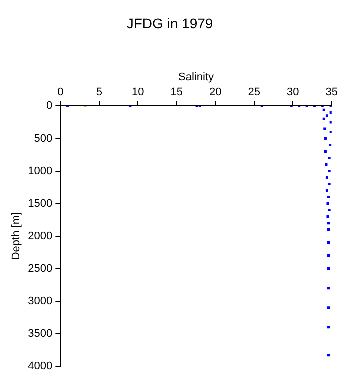  I want to click on y-tick-label: 3000, so click(40, 301).